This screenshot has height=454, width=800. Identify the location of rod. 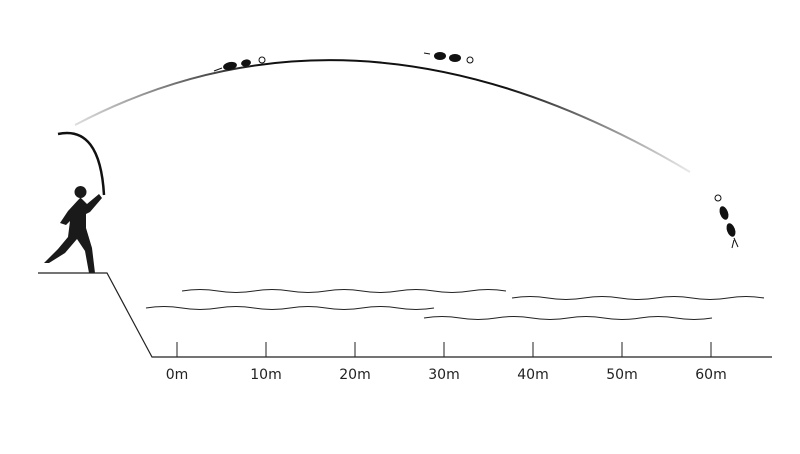
(81, 163).